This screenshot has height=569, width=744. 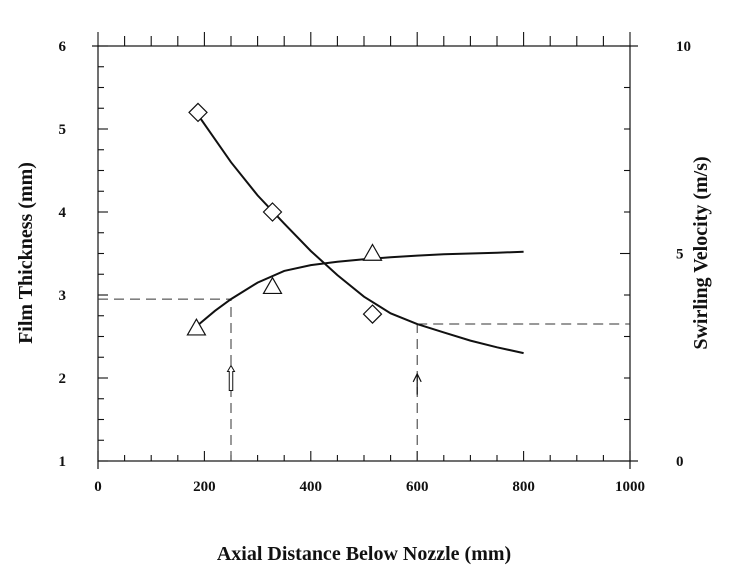 I want to click on y2-tick-label: 10, so click(x=683, y=47).